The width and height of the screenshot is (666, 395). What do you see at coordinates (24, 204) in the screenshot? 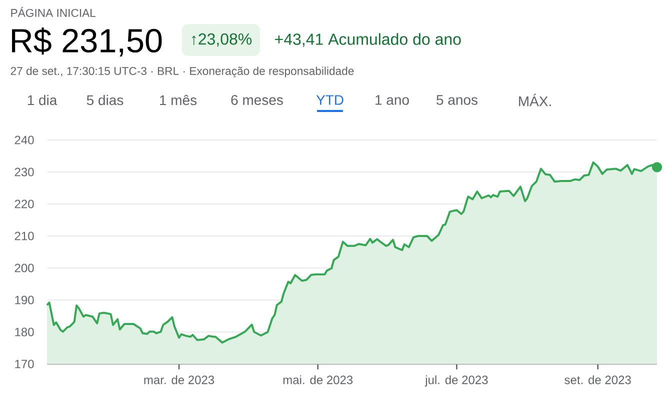
I see `y-tick-label: 220` at bounding box center [24, 204].